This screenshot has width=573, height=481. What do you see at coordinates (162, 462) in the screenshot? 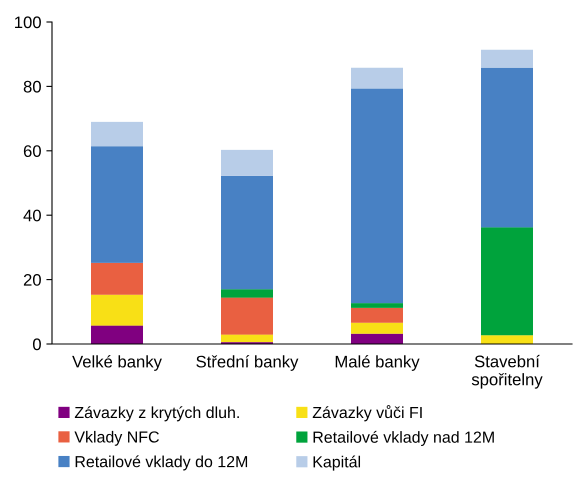
I see `legend-label: Retailové vklady do 12M` at bounding box center [162, 462].